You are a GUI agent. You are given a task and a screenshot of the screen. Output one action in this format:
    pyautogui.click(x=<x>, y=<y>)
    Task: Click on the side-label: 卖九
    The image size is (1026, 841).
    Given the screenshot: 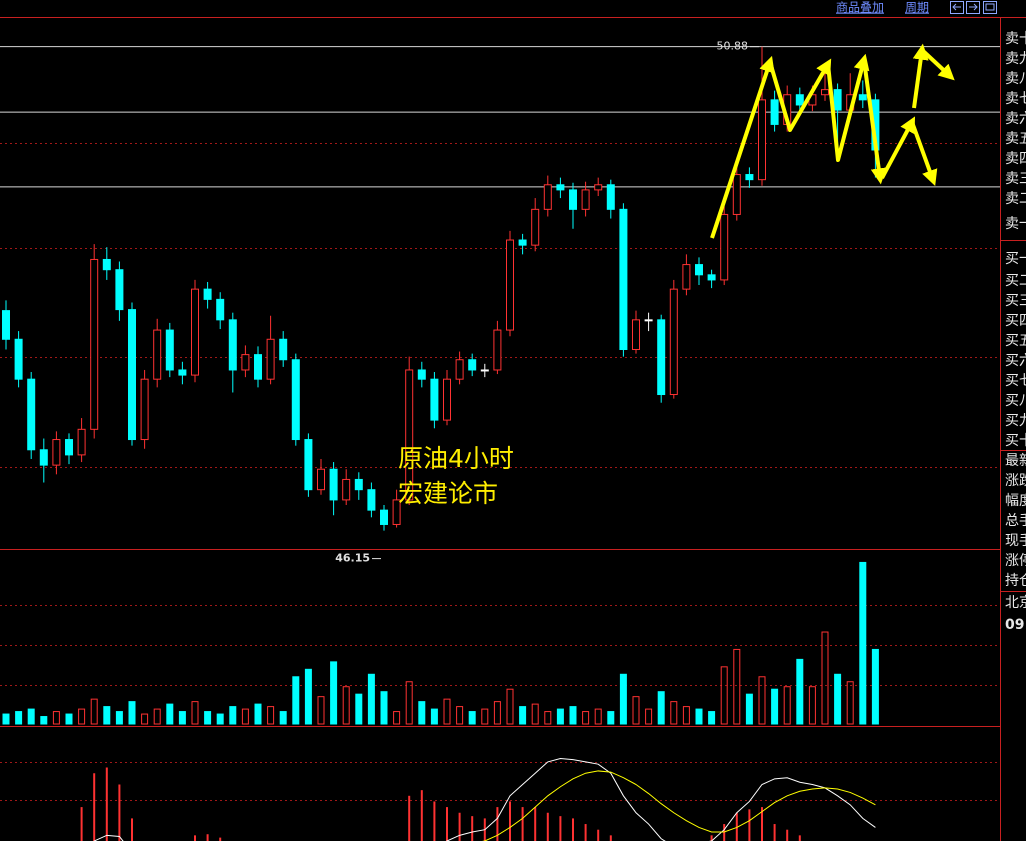 What is the action you would take?
    pyautogui.click(x=1015, y=59)
    